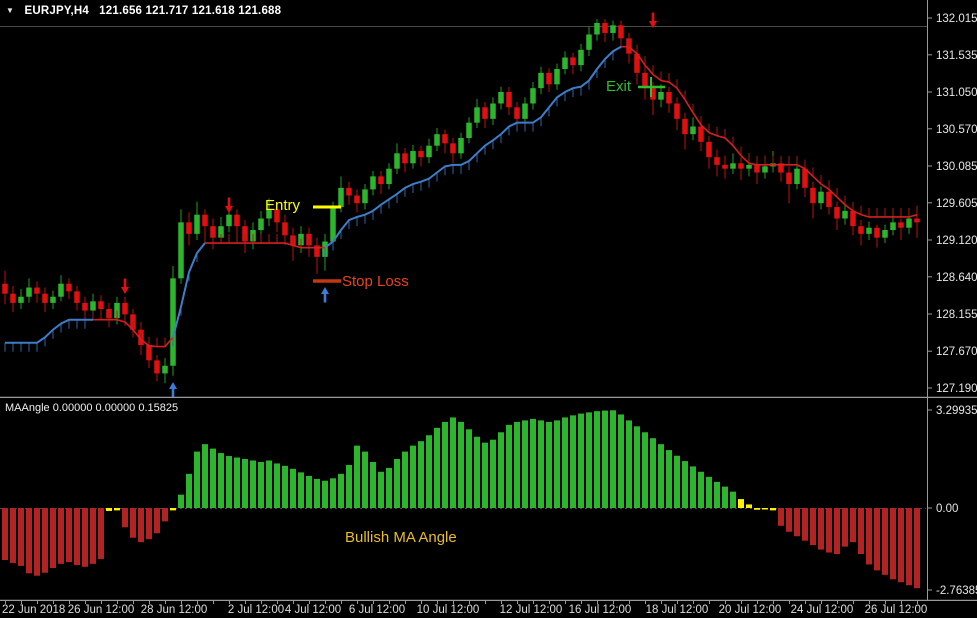  Describe the element at coordinates (619, 86) in the screenshot. I see `exit-annotation-label: Exit` at that location.